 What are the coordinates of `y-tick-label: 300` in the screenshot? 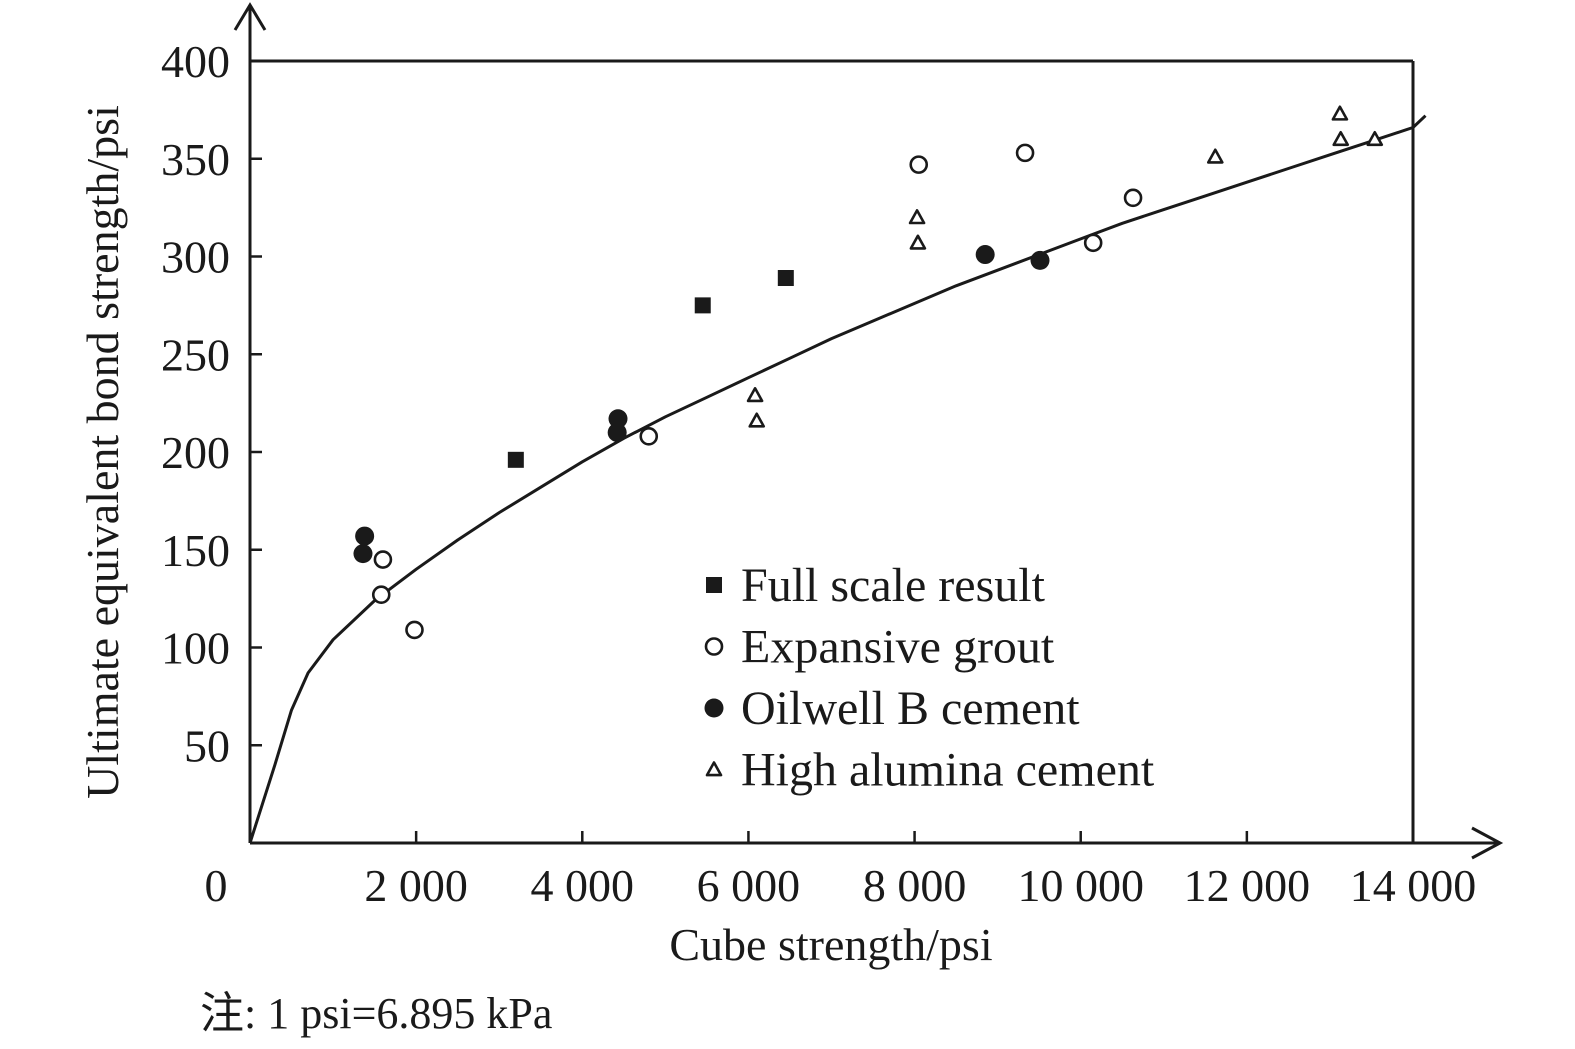 It's located at (195, 257).